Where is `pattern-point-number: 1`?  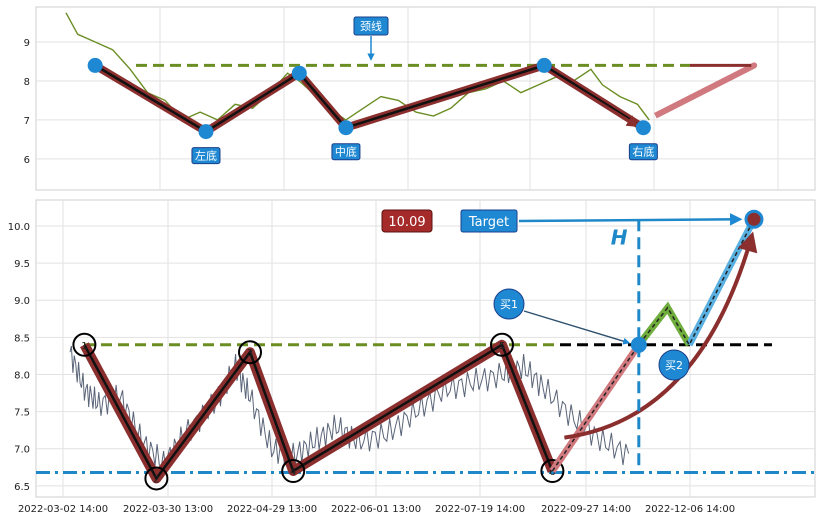 pattern-point-number: 1 is located at coordinates (84, 346).